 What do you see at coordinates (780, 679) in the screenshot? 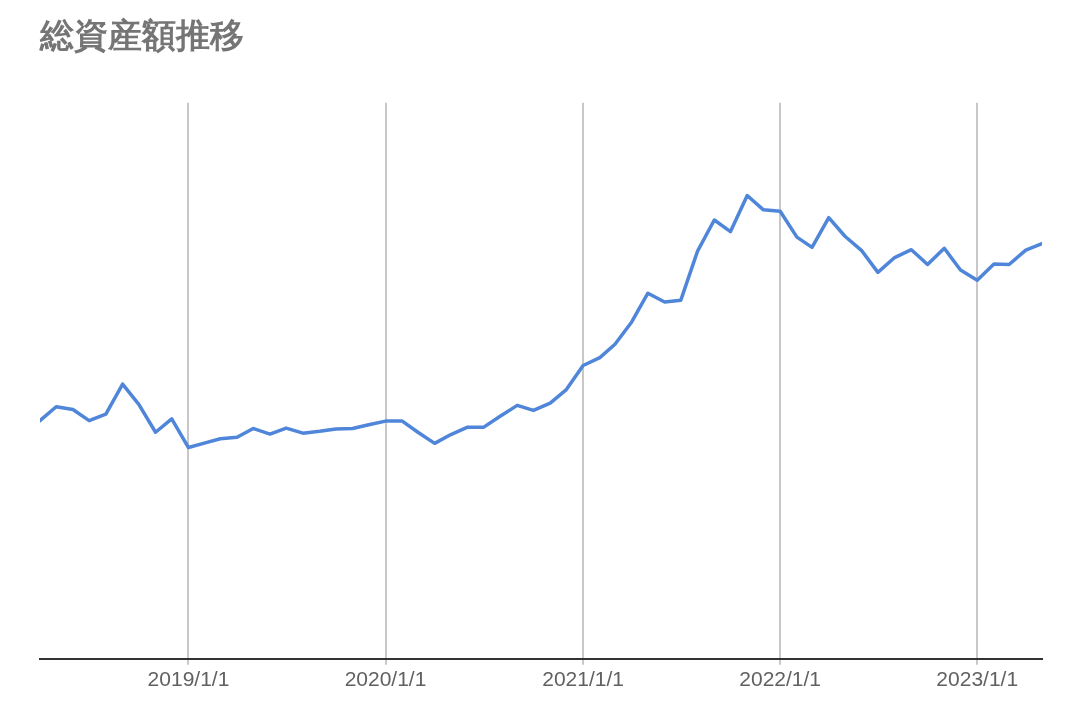
I see `x-tick-label: 2022/1/1` at bounding box center [780, 679].